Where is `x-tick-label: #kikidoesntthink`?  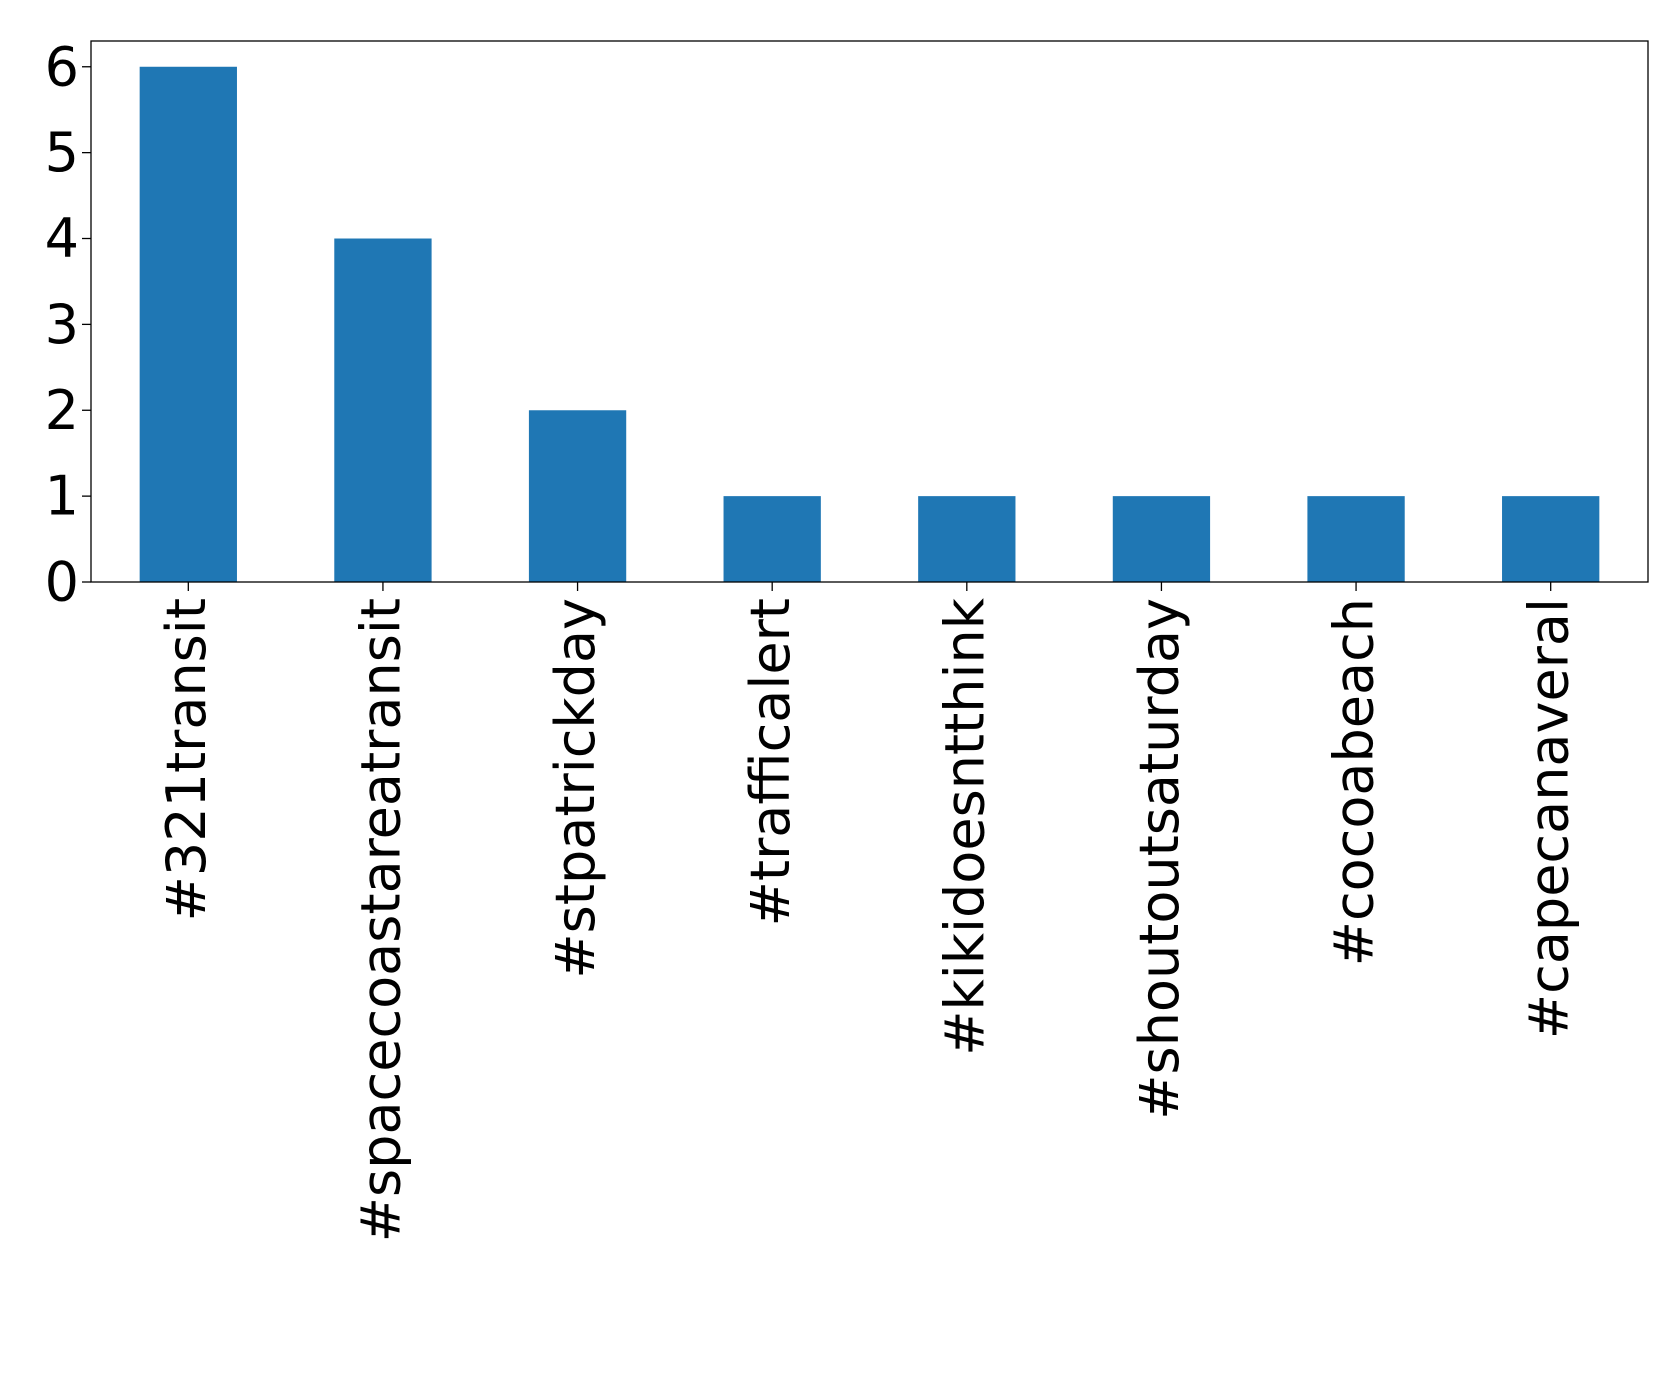
x-tick-label: #kikidoesntthink is located at coordinates (964, 826).